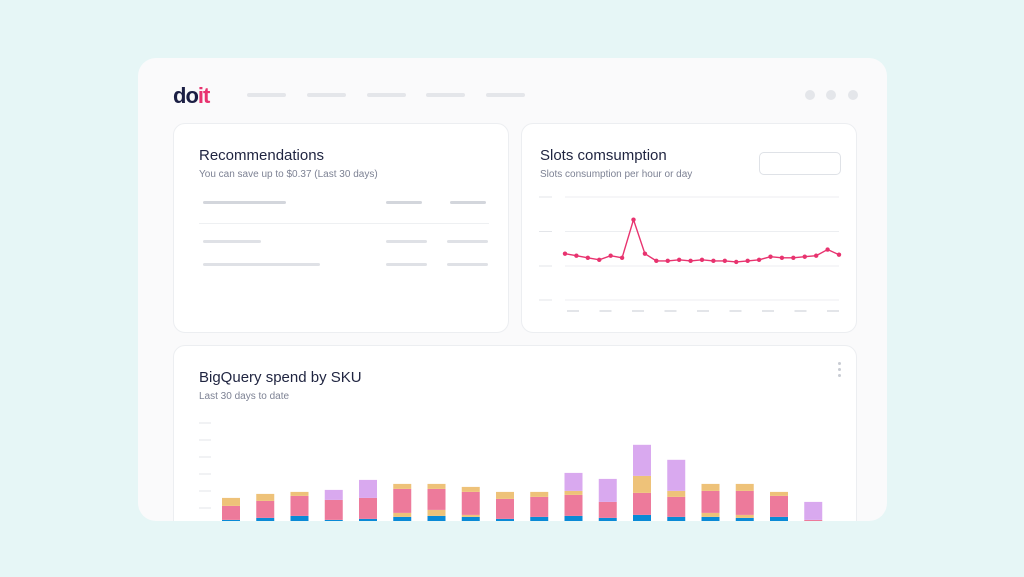 Image resolution: width=1024 pixels, height=577 pixels. What do you see at coordinates (262, 155) in the screenshot?
I see `recommendations-title: Recommendations` at bounding box center [262, 155].